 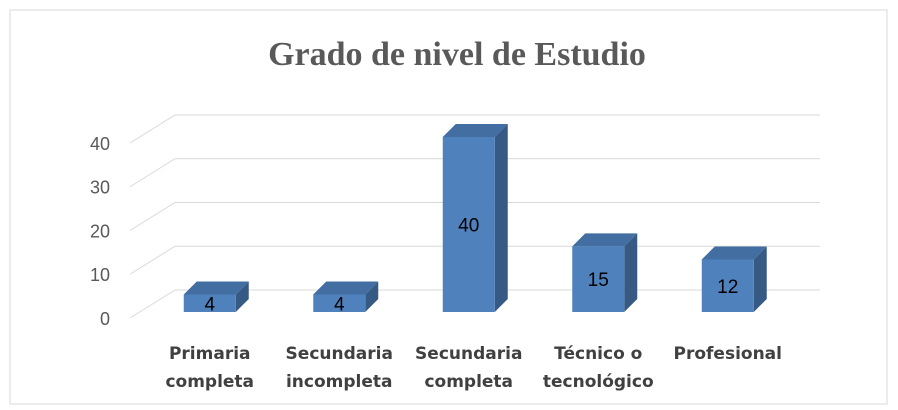 I want to click on y-tick-label: 30, so click(x=100, y=188).